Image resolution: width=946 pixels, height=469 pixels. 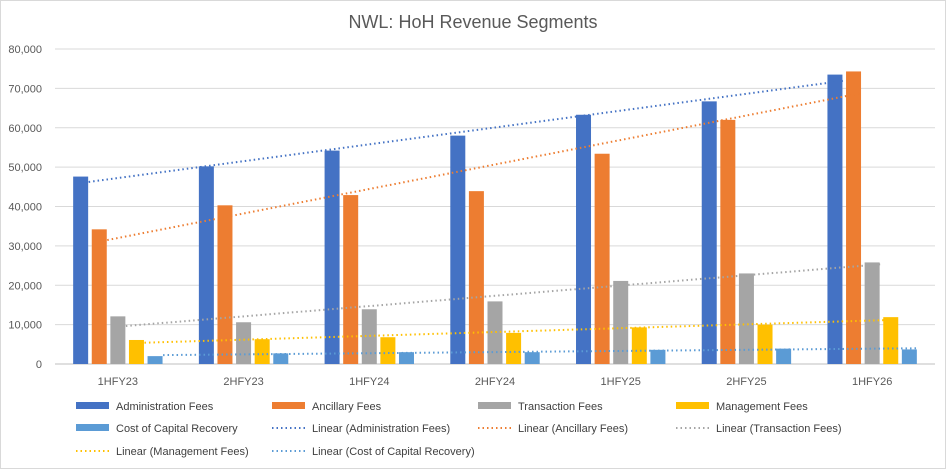 I want to click on x-tick-label: 2HFY23, so click(x=243, y=382).